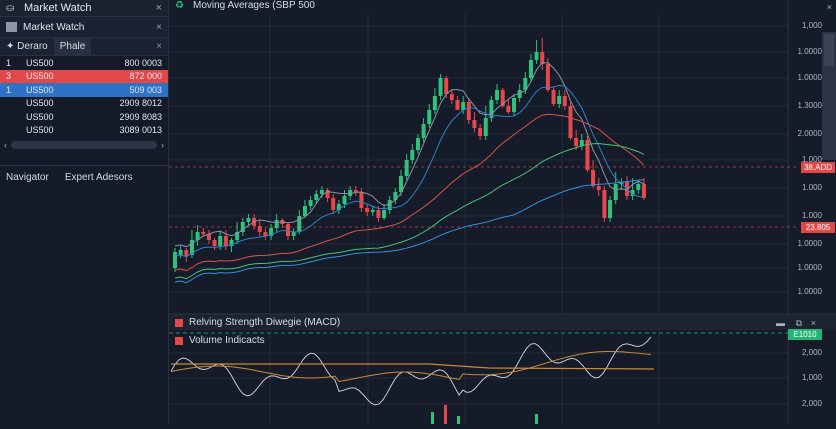 This screenshot has width=836, height=429. I want to click on main-chart-header: ♻ Moving Averages (SBP 500, so click(245, 5).